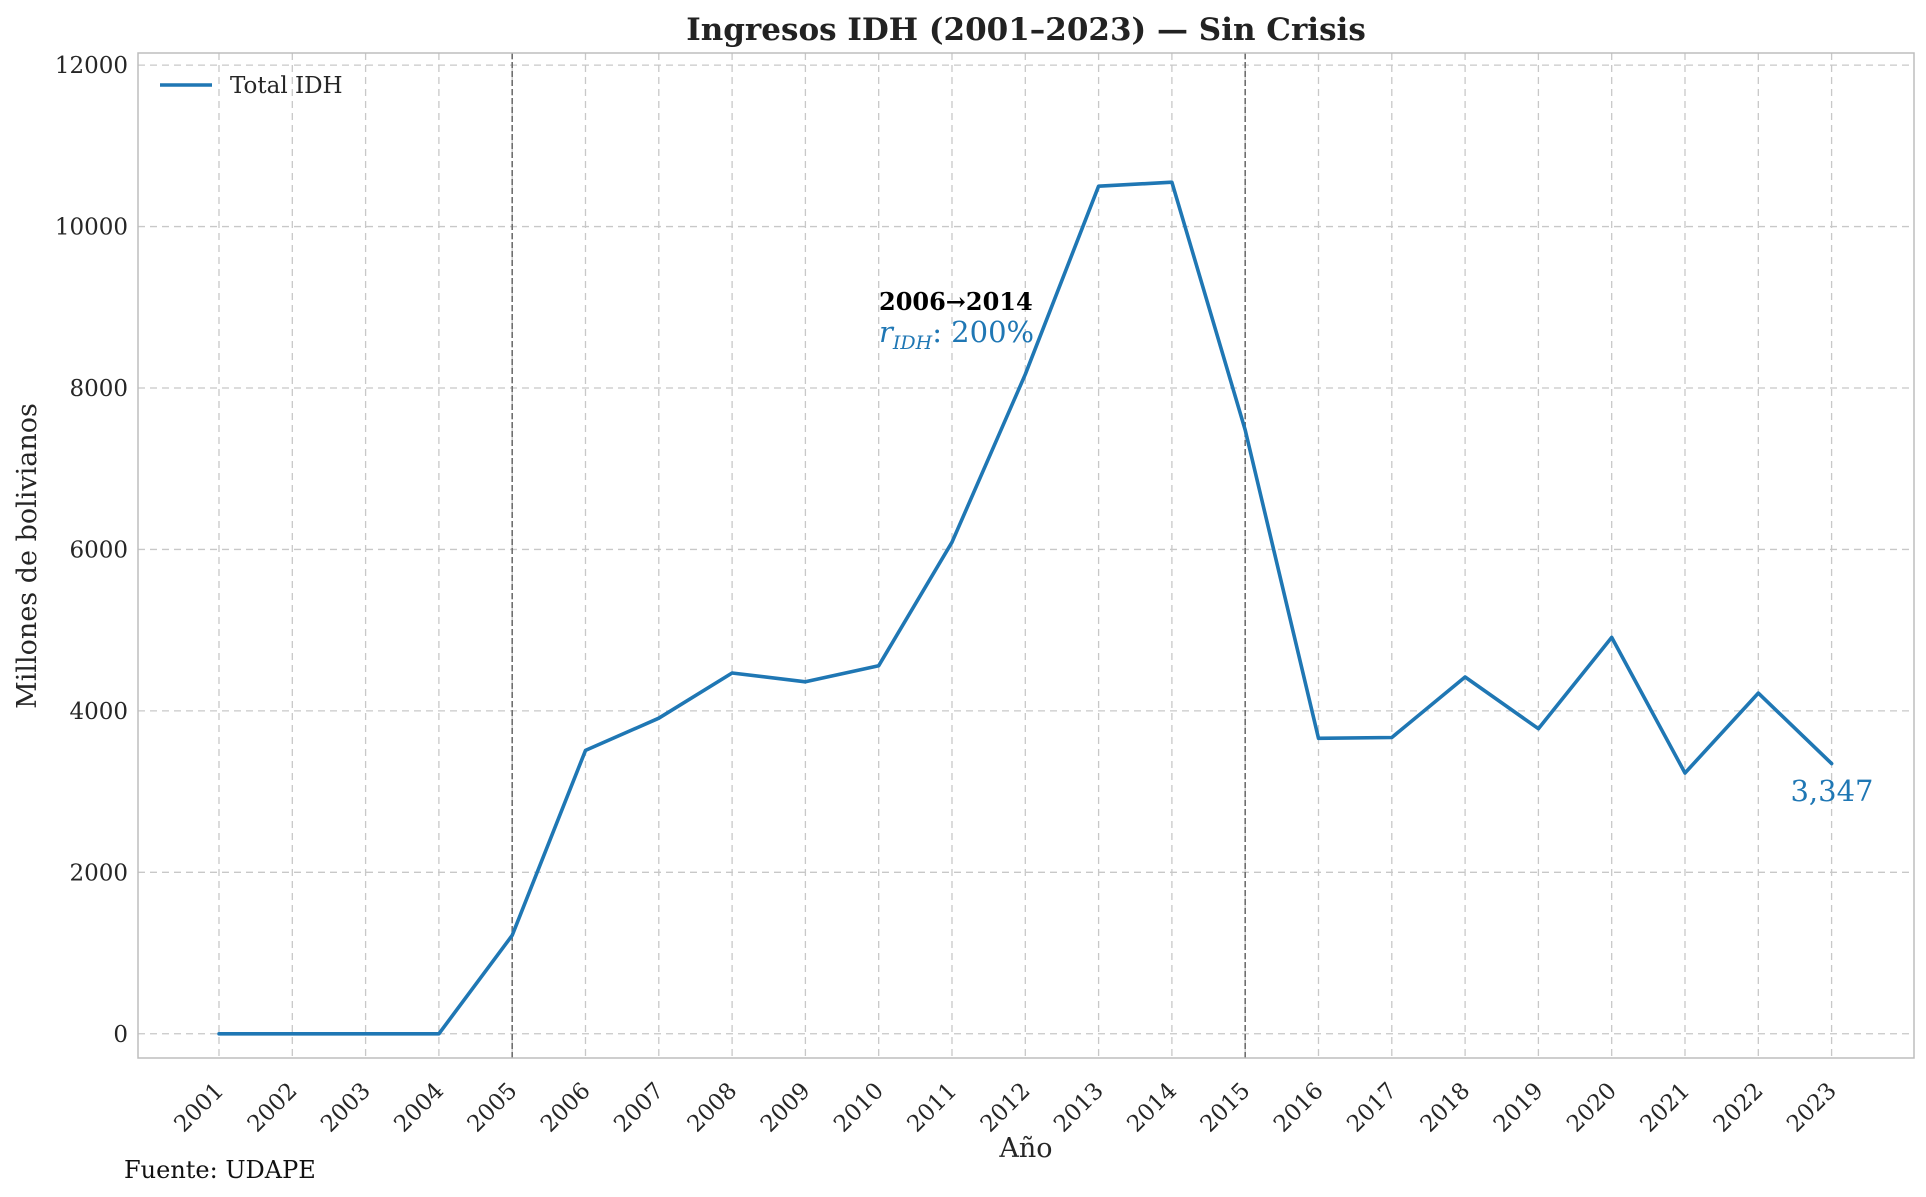 The width and height of the screenshot is (1926, 1197). I want to click on x-tick-label: 2003, so click(346, 1108).